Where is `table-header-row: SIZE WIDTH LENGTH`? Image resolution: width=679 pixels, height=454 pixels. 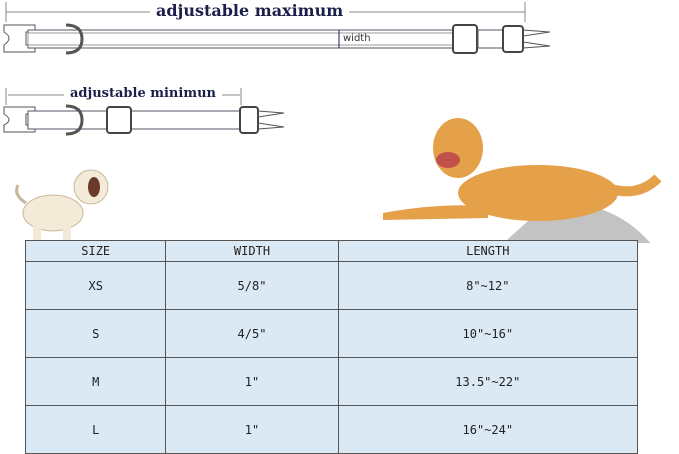
table-header-row: SIZE WIDTH LENGTH is located at coordinates (331, 251).